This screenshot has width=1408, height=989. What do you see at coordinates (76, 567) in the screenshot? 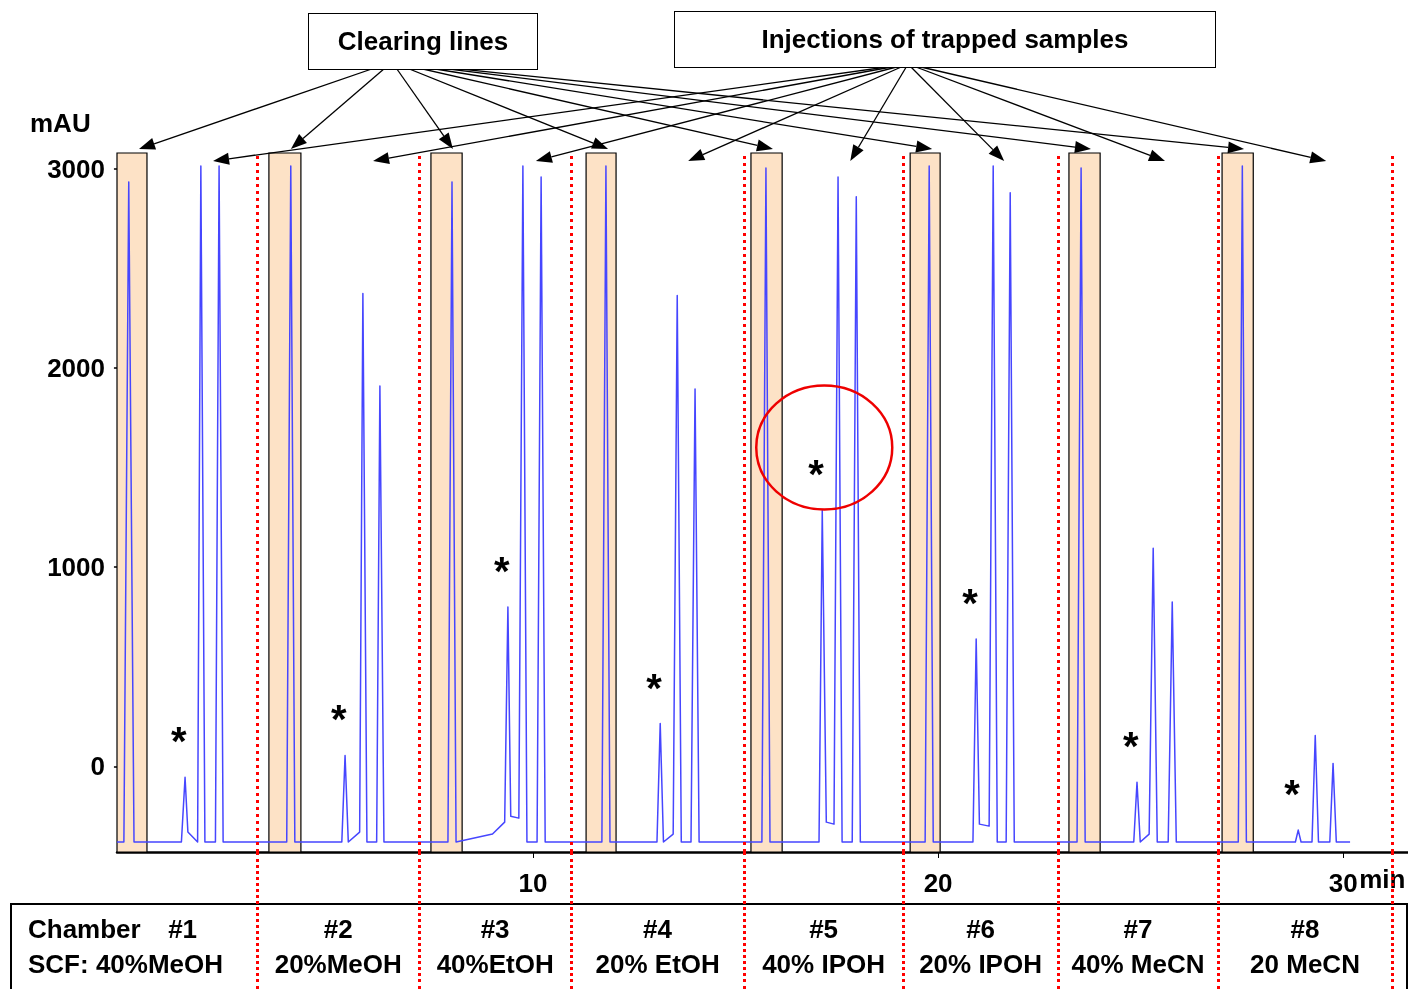
I see `y-tick-label: 1000` at bounding box center [76, 567].